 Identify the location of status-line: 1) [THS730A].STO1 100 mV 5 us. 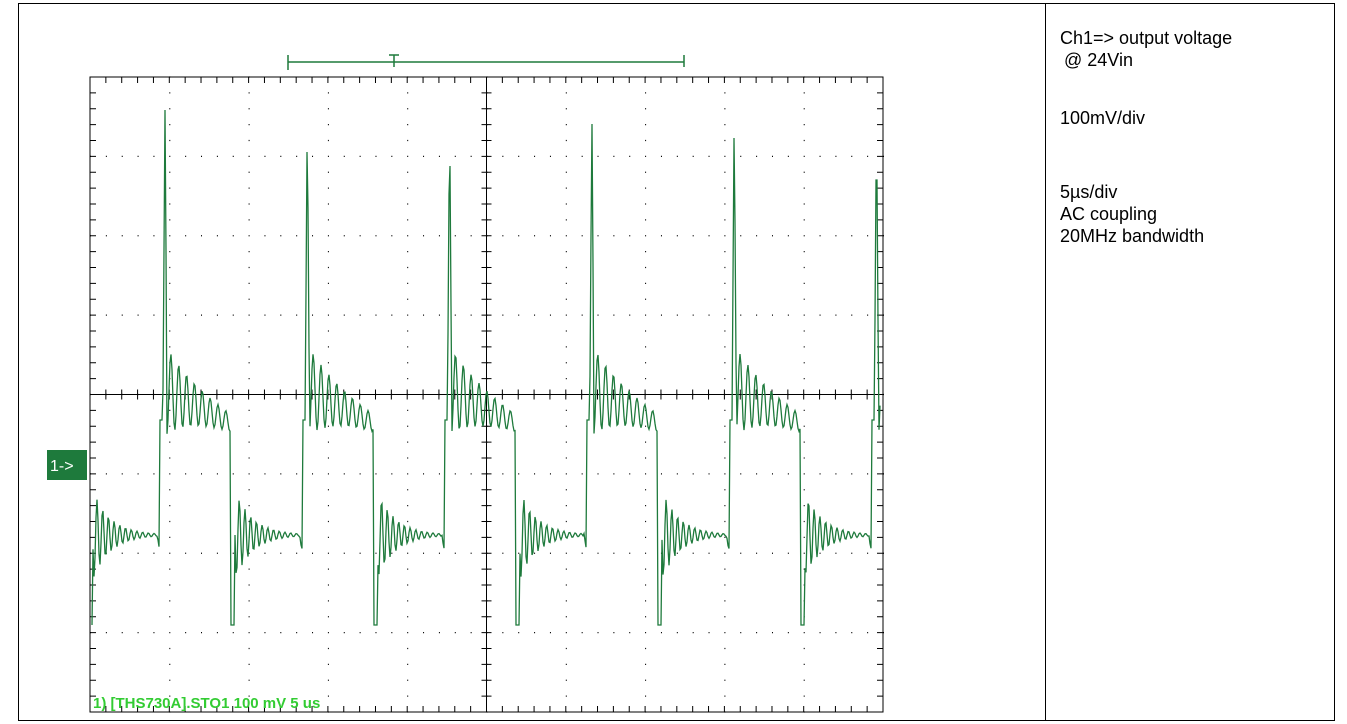
(206, 703).